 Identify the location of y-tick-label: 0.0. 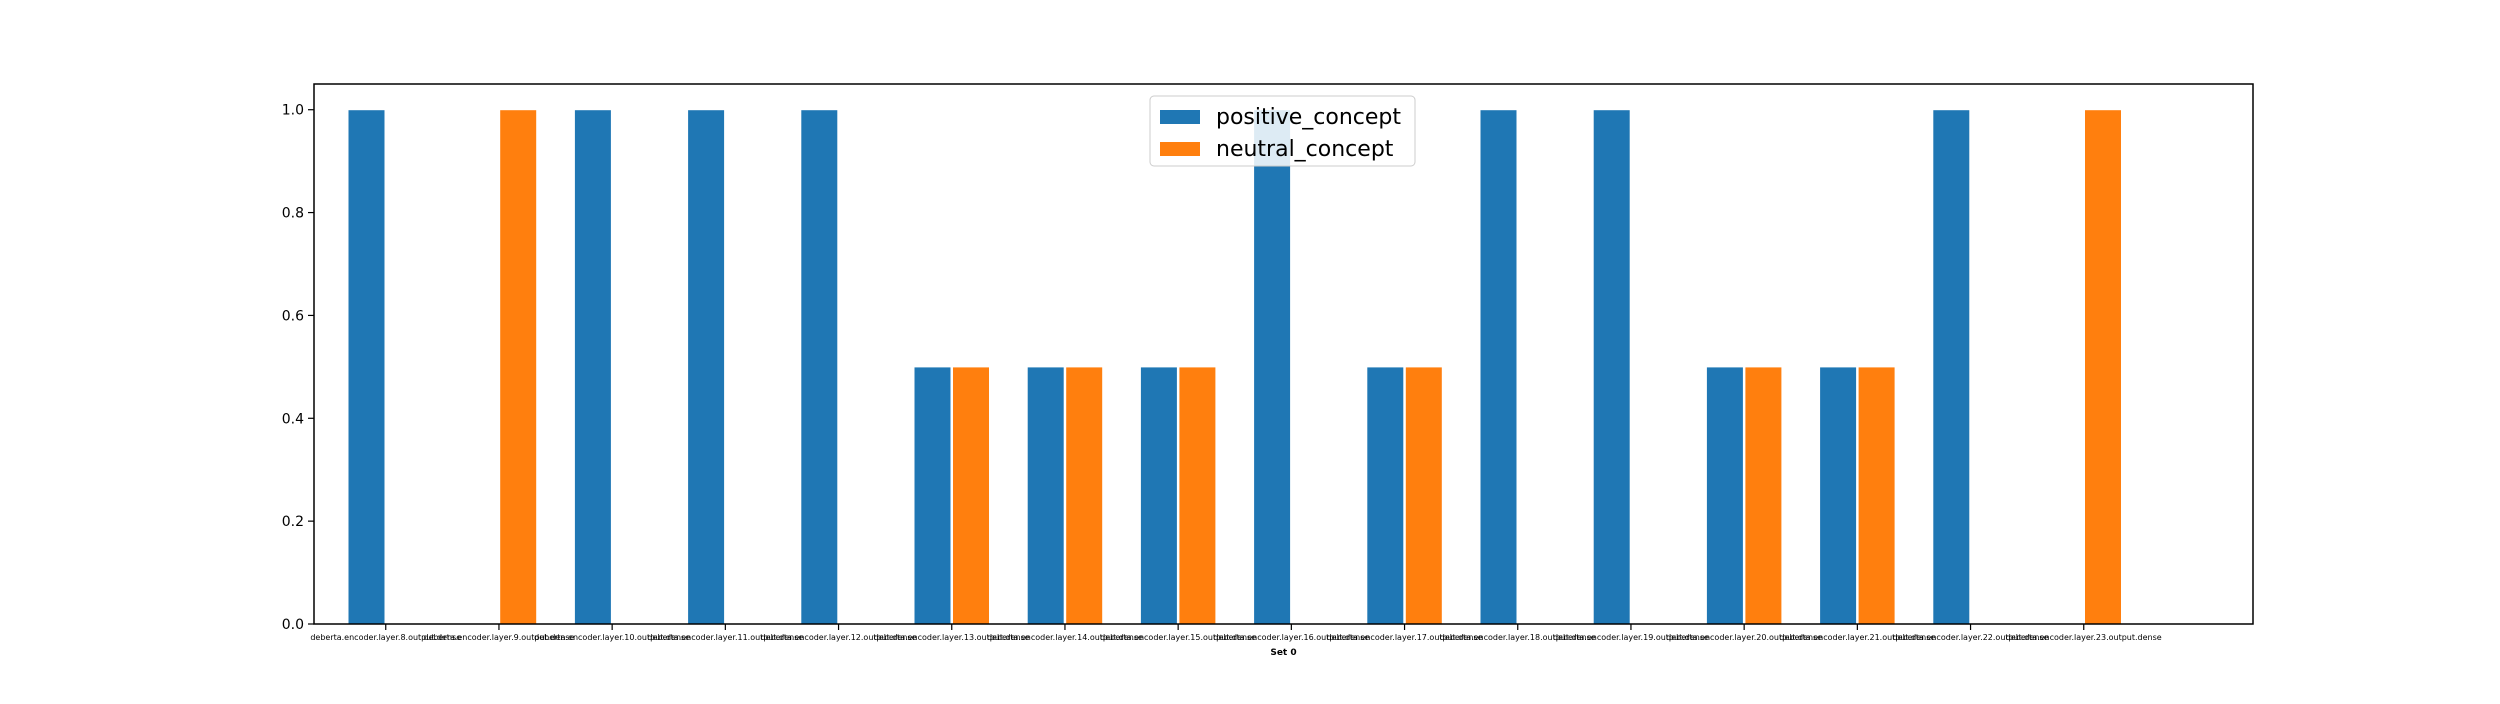
(293, 625).